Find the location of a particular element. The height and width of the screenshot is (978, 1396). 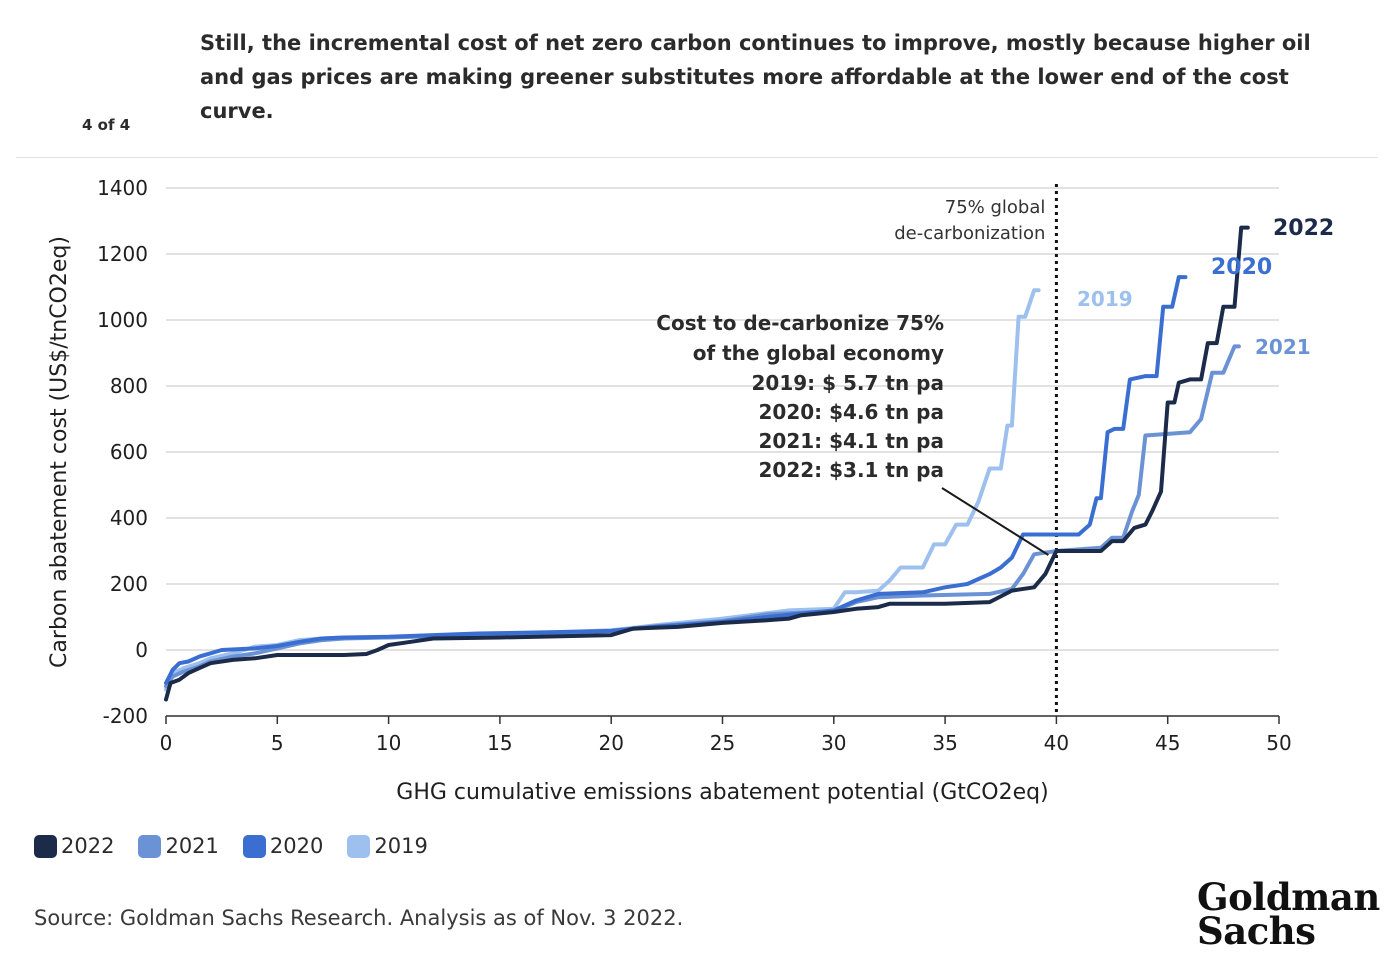

vline-label-line-1: 75% global is located at coordinates (995, 207).